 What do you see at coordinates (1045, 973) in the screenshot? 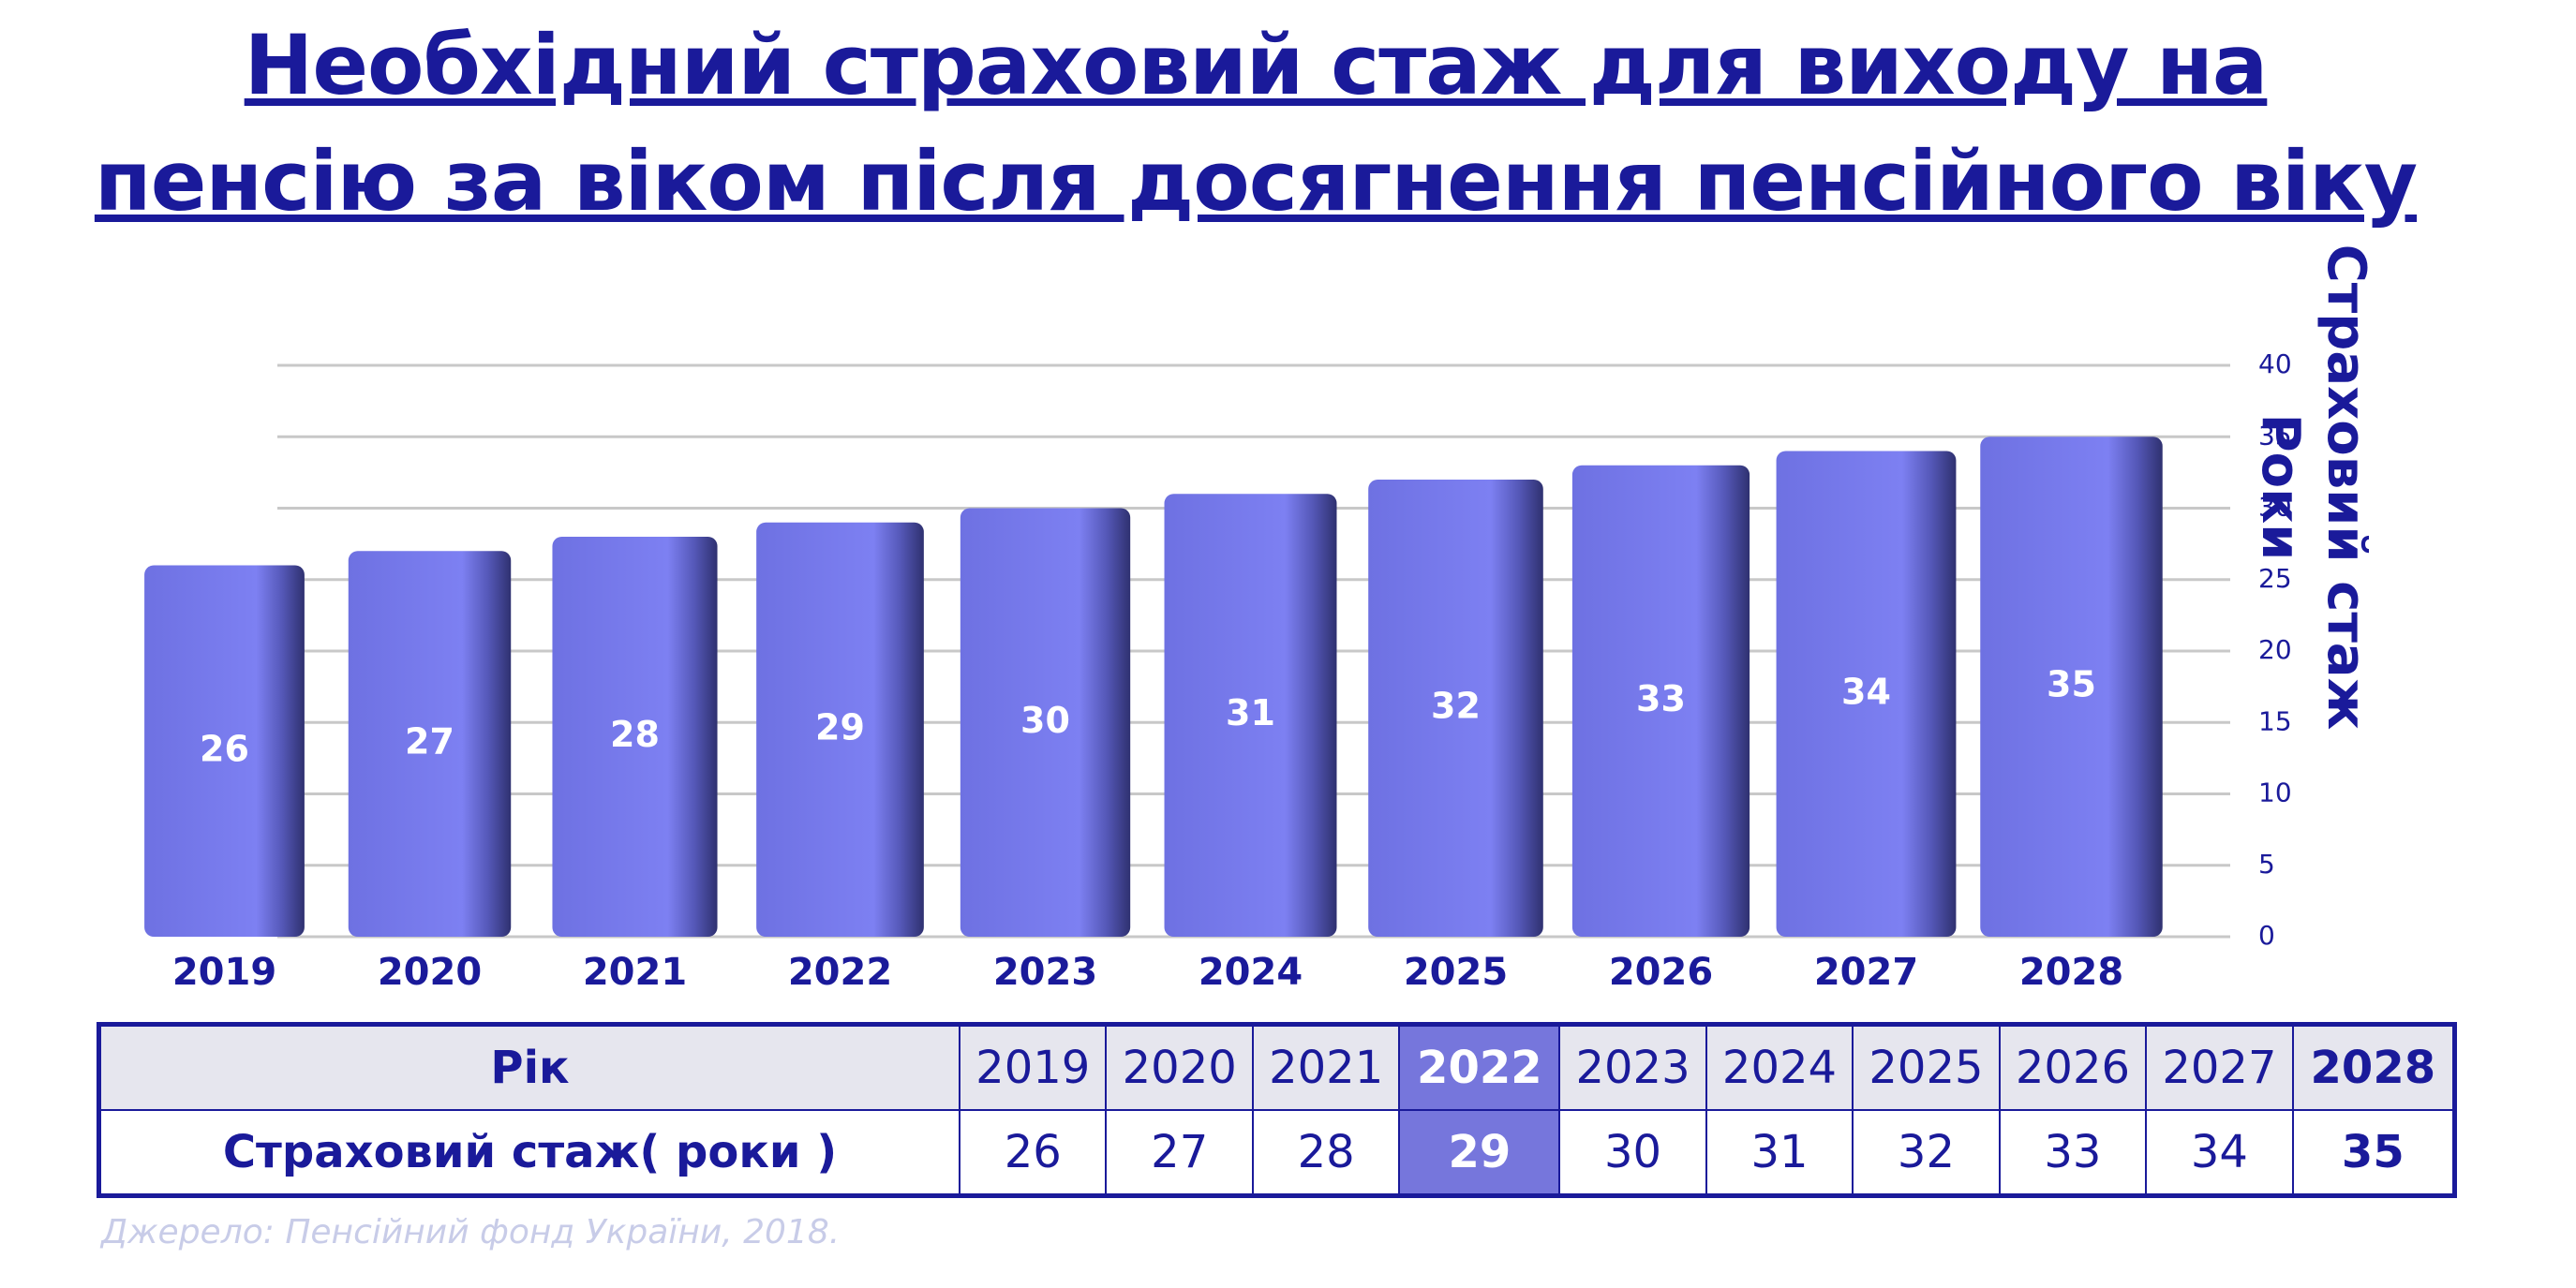
I see `x-tick-label: 2023` at bounding box center [1045, 973].